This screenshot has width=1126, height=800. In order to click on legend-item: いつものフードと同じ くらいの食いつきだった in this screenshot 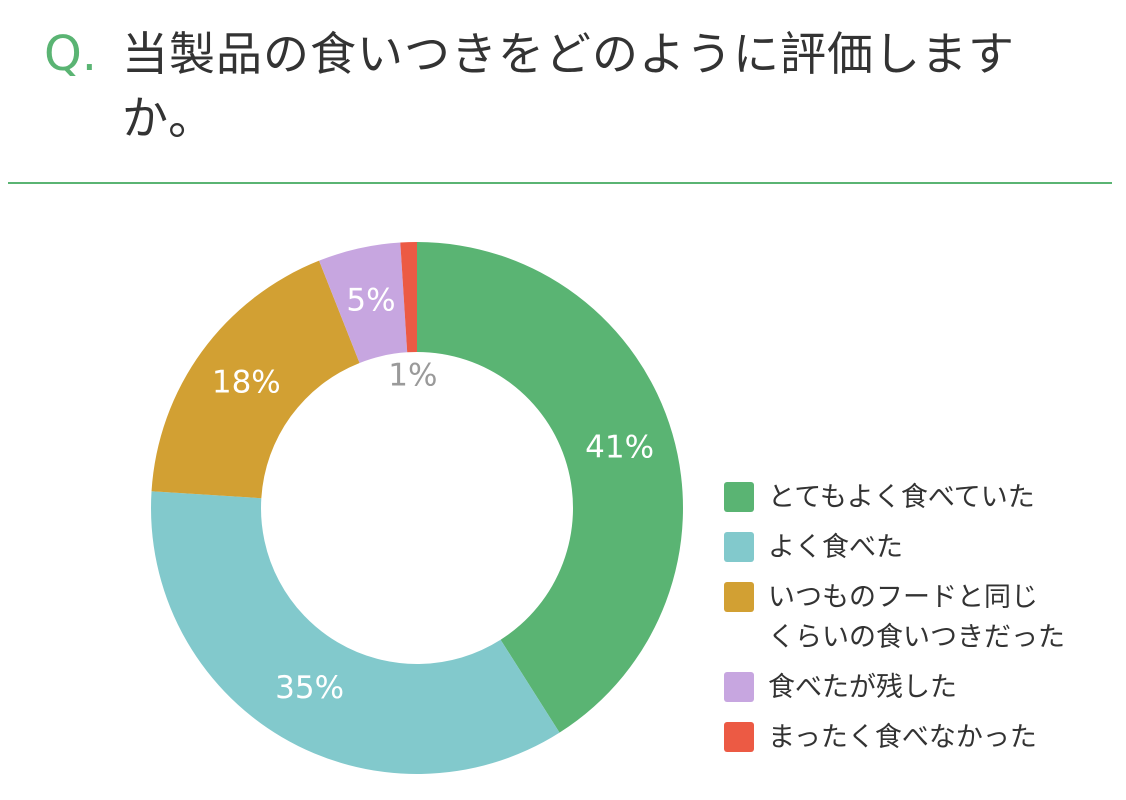, I will do `click(919, 618)`.